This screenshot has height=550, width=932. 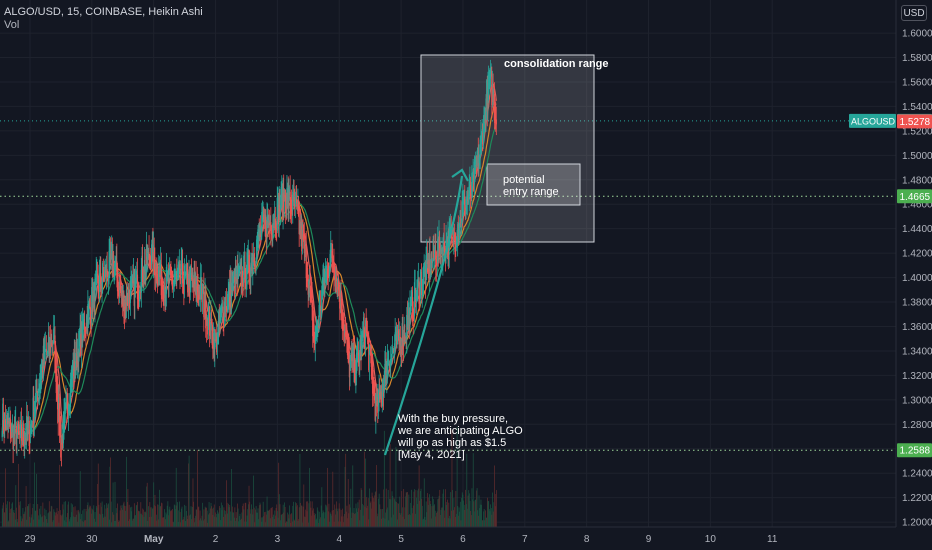 What do you see at coordinates (423, 315) in the screenshot?
I see `uptrend-arrow` at bounding box center [423, 315].